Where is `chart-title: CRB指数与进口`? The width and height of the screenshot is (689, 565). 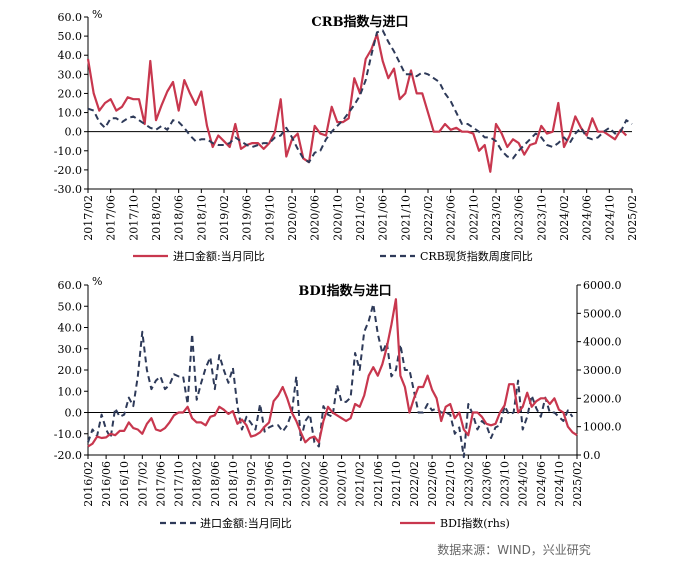 chart-title: CRB指数与进口 is located at coordinates (359, 22).